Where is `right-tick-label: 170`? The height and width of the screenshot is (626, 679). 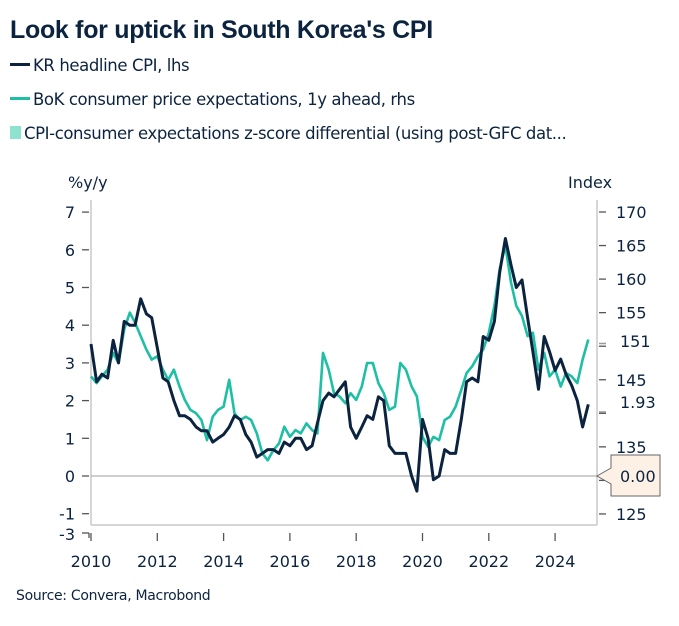
right-tick-label: 170 is located at coordinates (631, 212).